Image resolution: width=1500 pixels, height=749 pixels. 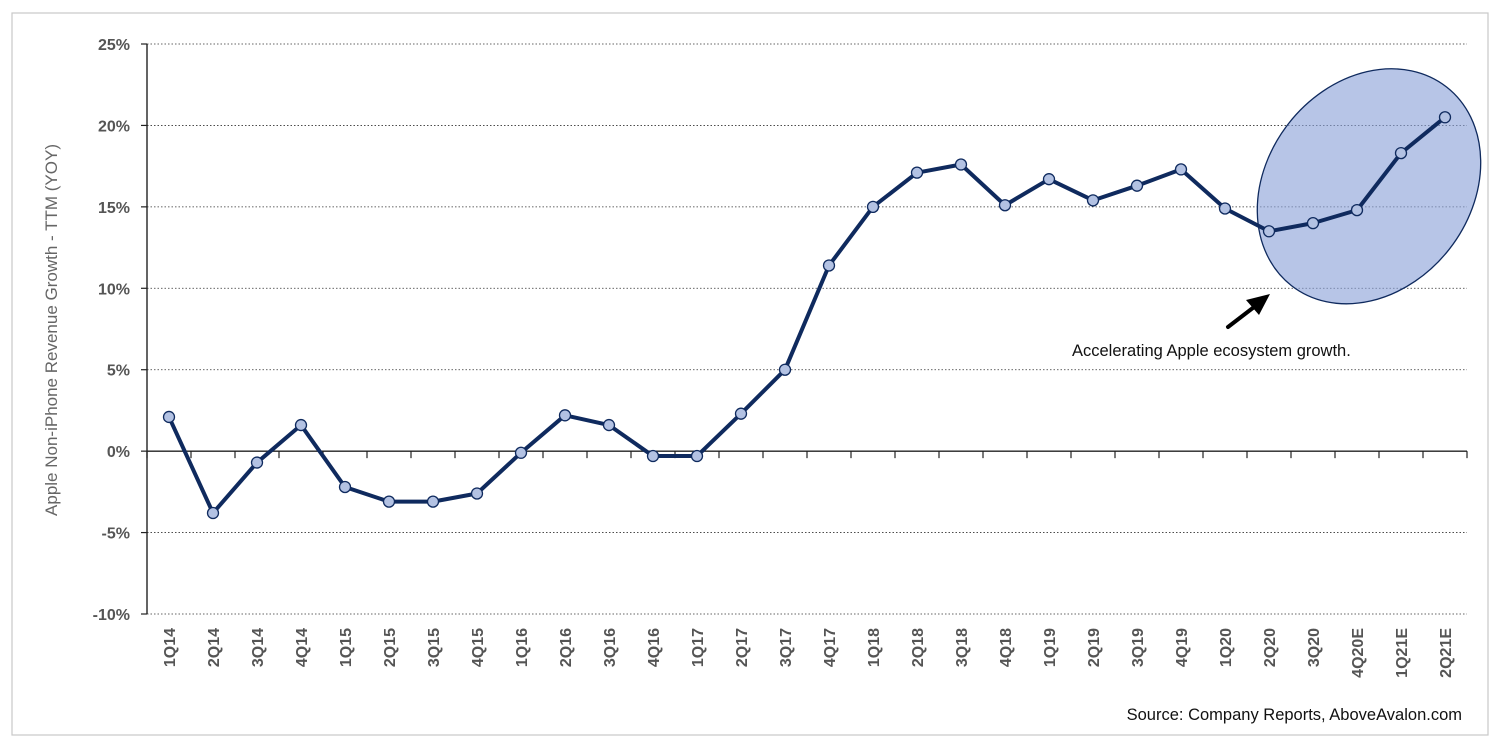 I want to click on data-point-3Q20, so click(x=1313, y=223).